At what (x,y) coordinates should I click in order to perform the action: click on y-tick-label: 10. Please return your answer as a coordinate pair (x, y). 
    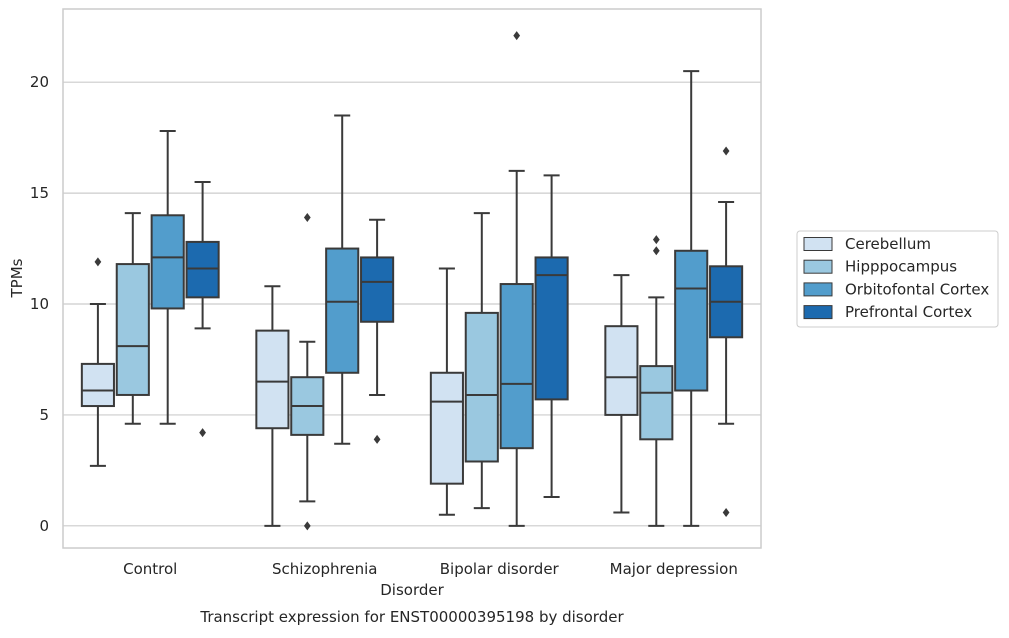
    Looking at the image, I should click on (39, 304).